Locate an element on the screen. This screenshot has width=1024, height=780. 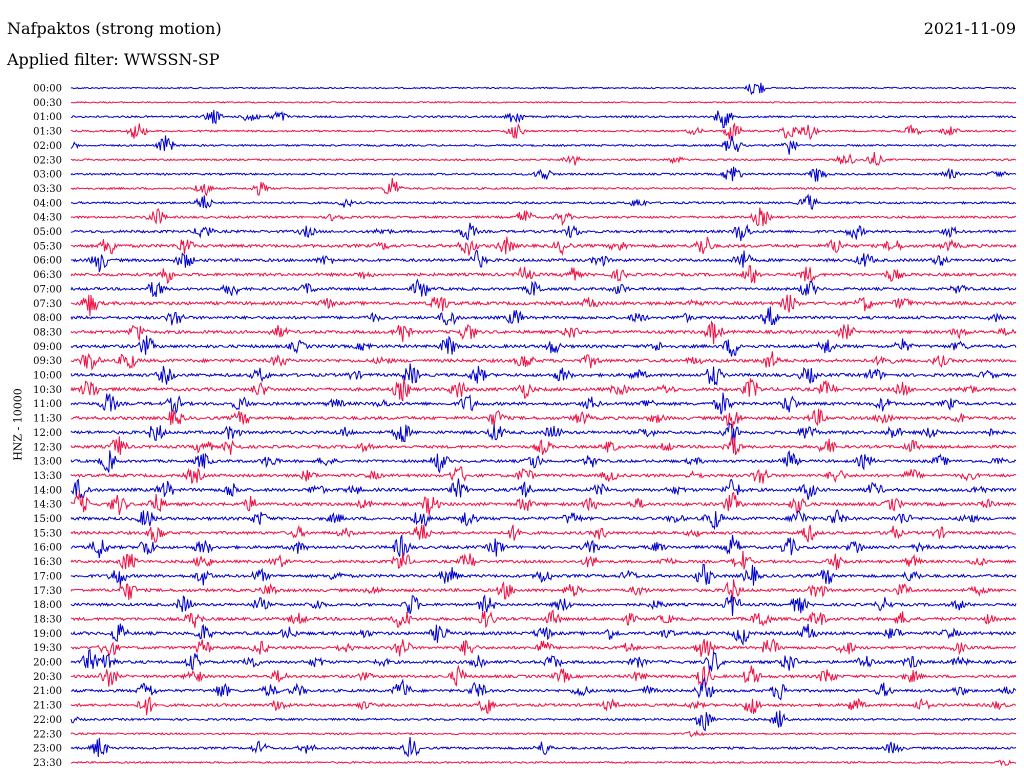
time-tick-label: 14:00 is located at coordinates (47, 490).